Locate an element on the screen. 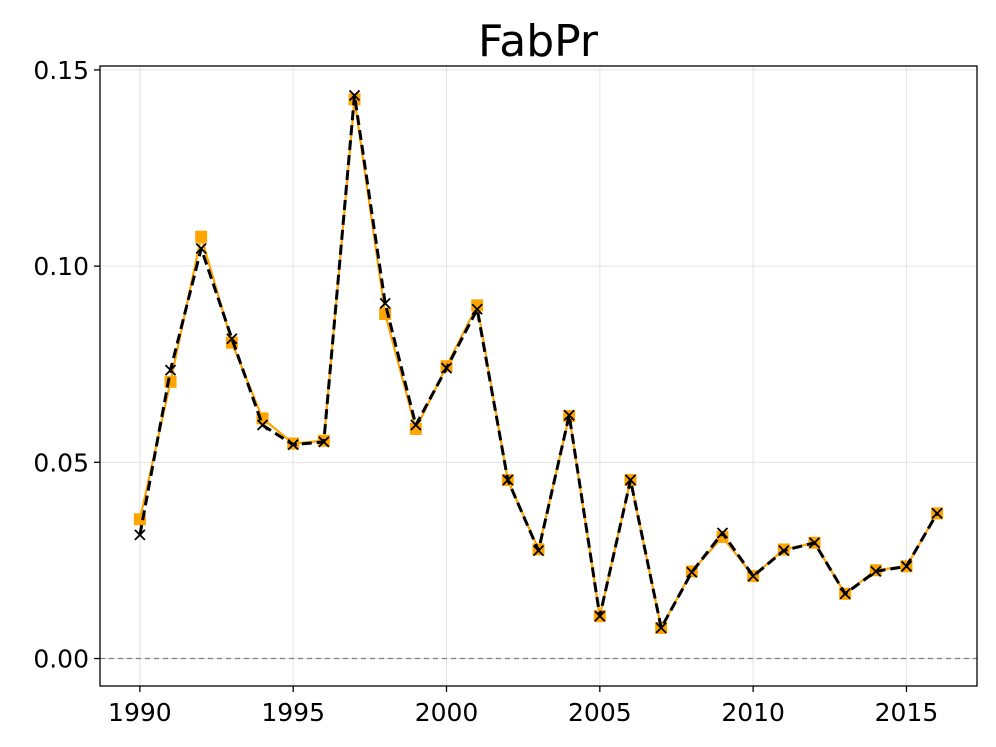 This screenshot has width=996, height=747. x-tick-label: 2010 is located at coordinates (753, 712).